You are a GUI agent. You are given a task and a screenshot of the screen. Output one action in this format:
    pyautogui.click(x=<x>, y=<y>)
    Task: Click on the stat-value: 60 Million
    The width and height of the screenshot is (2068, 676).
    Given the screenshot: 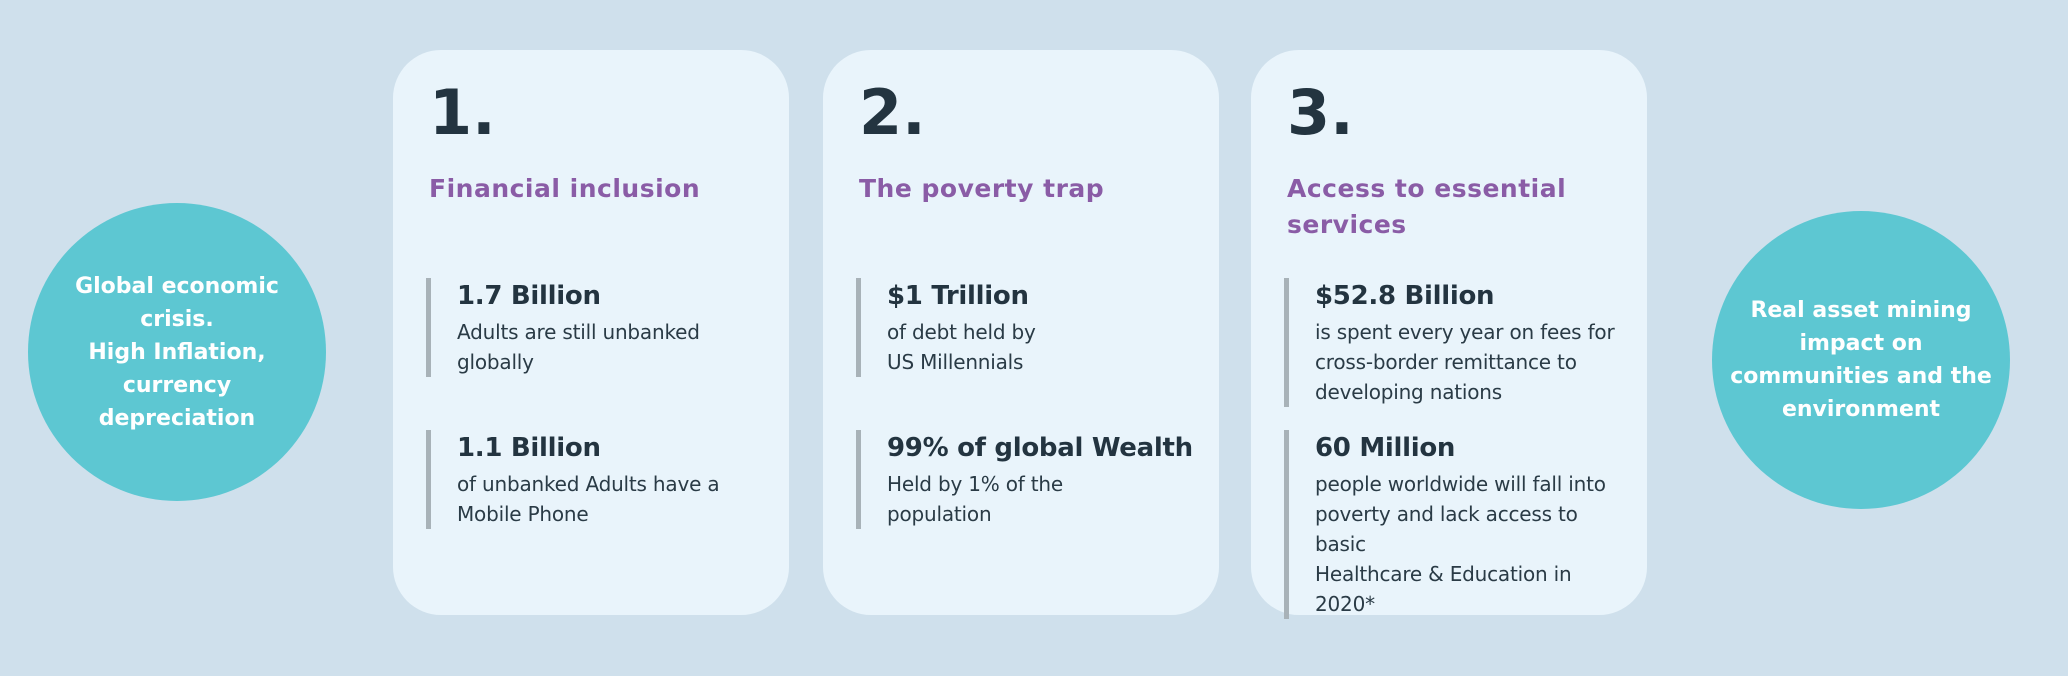 What is the action you would take?
    pyautogui.click(x=1385, y=448)
    